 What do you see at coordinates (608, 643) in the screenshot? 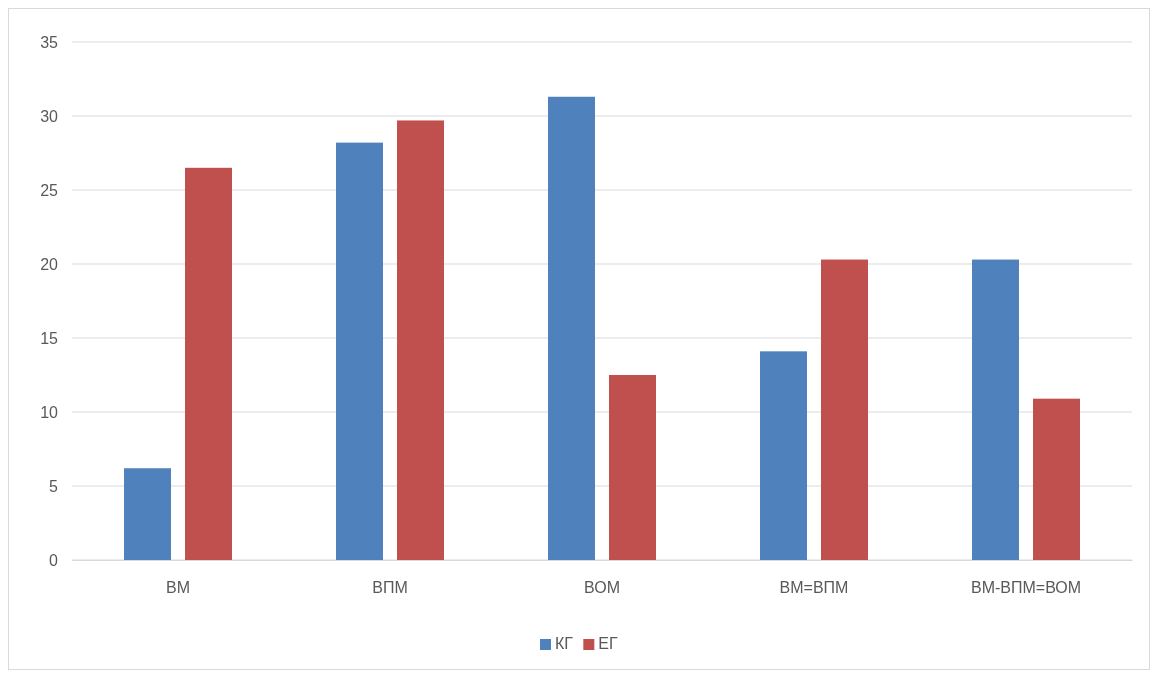
I see `legend-label: ЕГ` at bounding box center [608, 643].